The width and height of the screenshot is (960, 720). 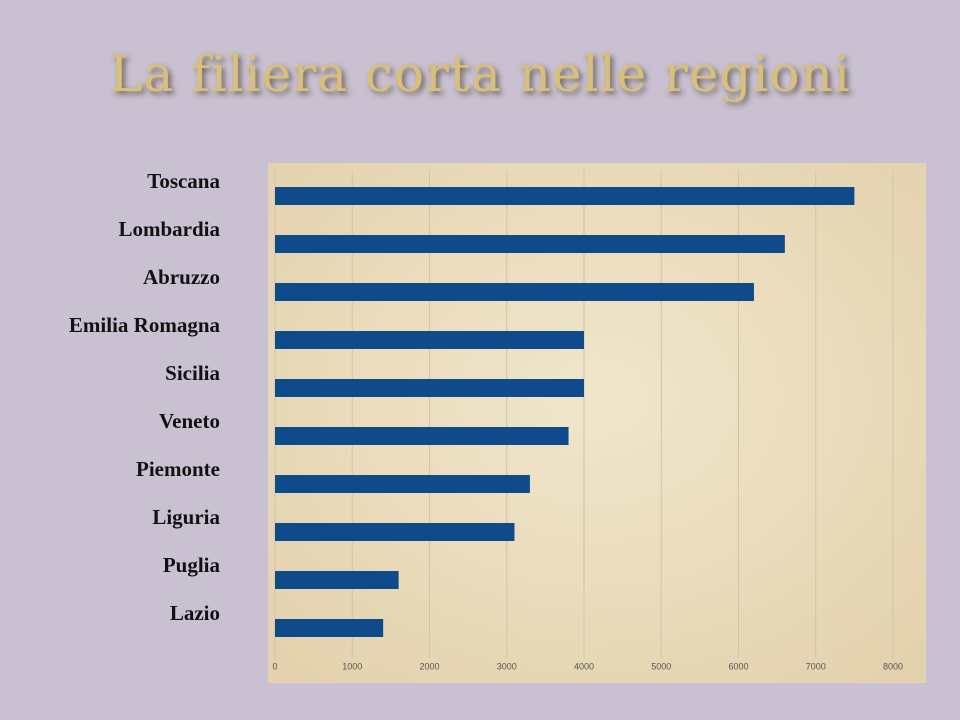 What do you see at coordinates (178, 469) in the screenshot?
I see `y-tick-label: Piemonte` at bounding box center [178, 469].